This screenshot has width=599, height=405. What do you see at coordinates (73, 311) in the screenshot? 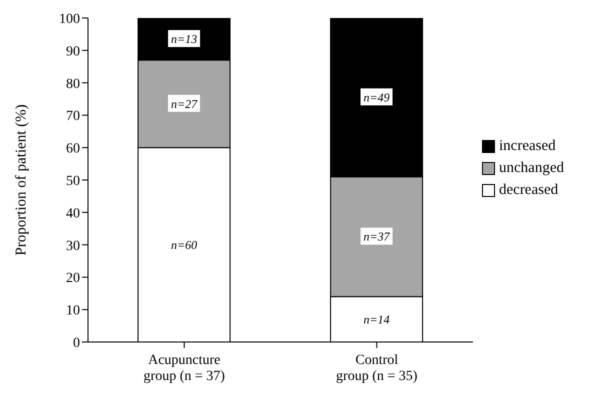
I see `y-tick-label: 10` at bounding box center [73, 311].